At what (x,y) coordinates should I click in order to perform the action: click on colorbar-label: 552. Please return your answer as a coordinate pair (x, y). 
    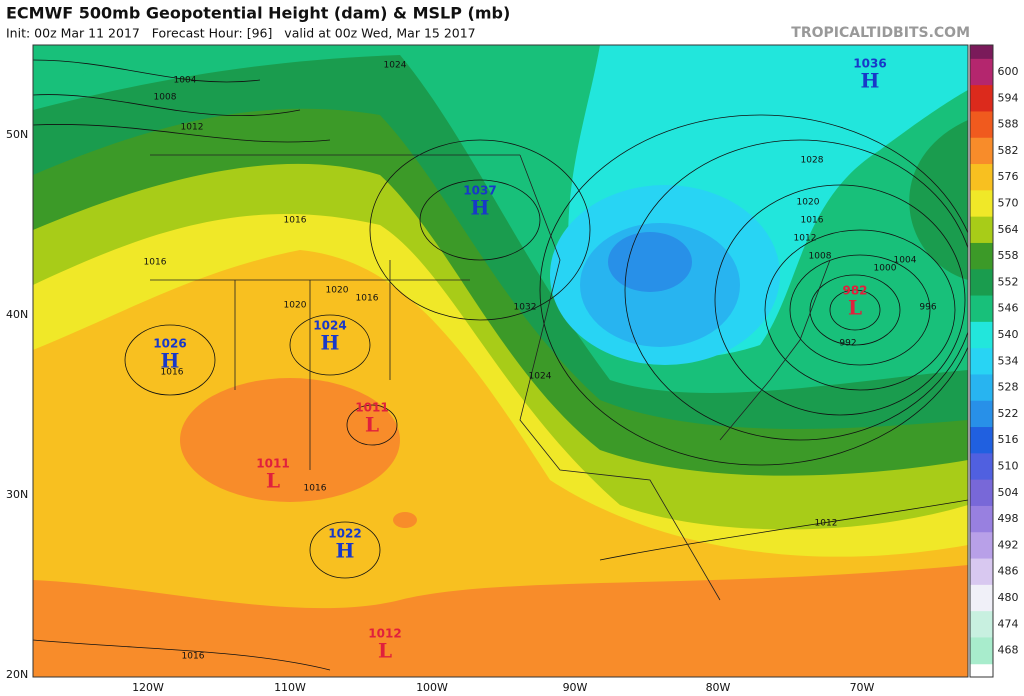
    Looking at the image, I should click on (1008, 281).